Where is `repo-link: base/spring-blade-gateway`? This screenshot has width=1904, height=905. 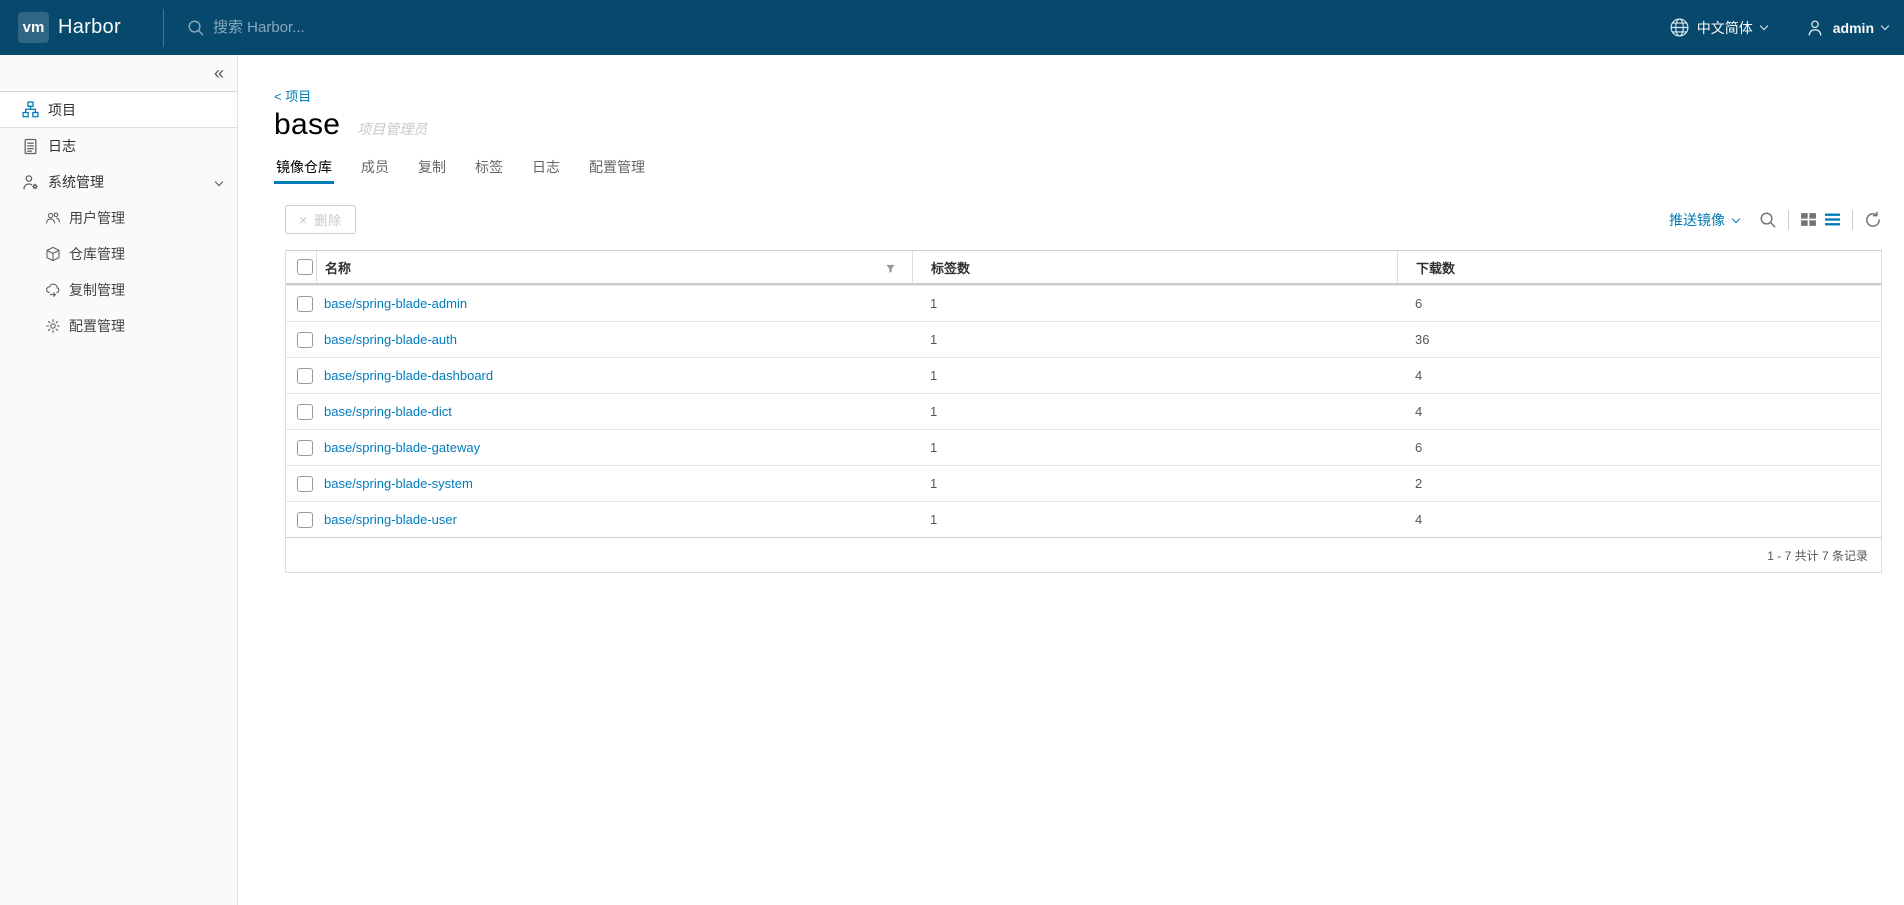 repo-link: base/spring-blade-gateway is located at coordinates (402, 447).